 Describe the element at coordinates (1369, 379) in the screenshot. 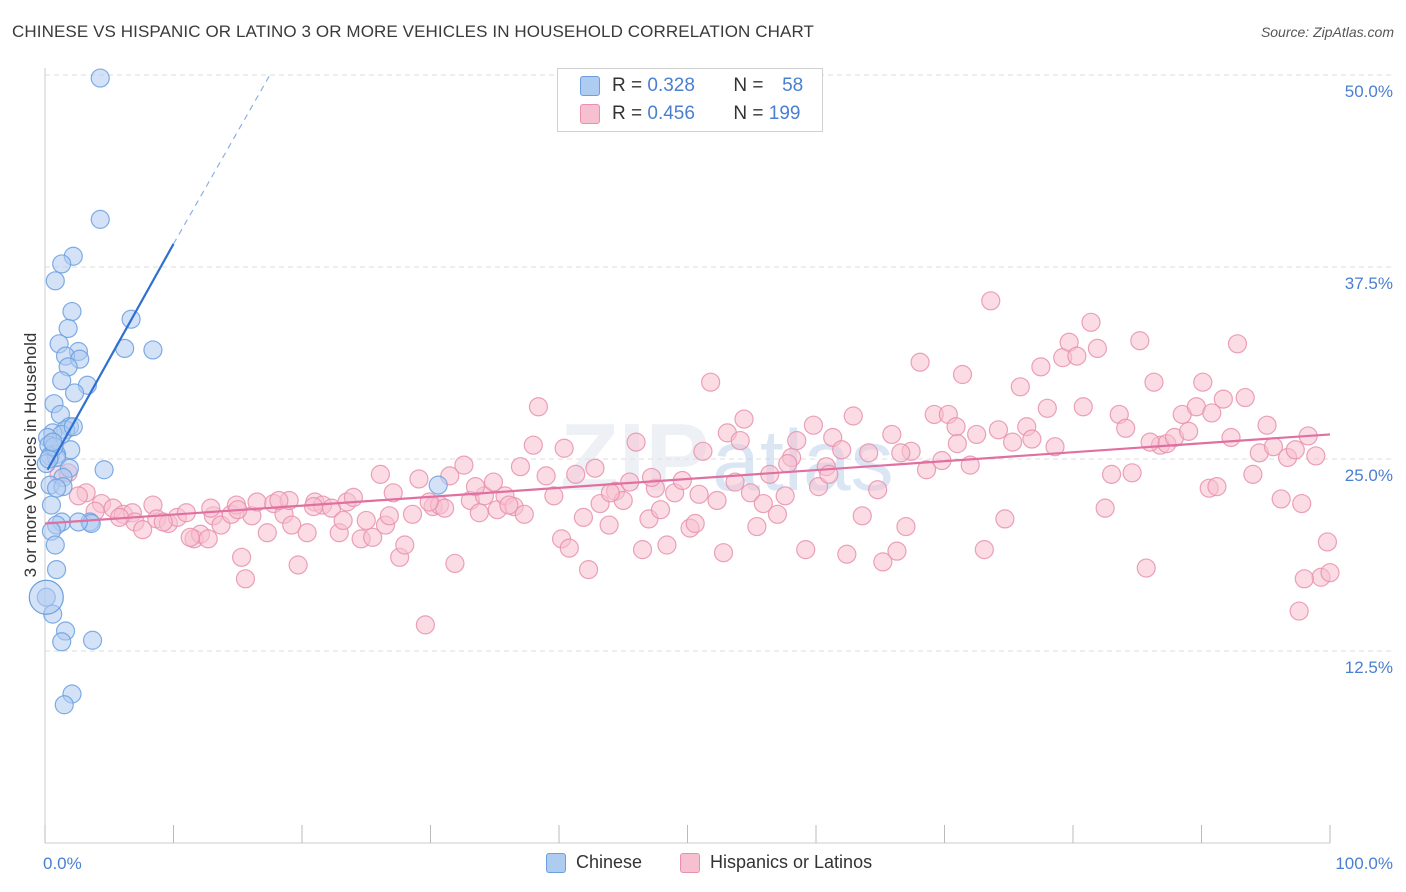

I see `y-tick-labels: 12.5% 25.0% 37.5% 50.0%` at that location.